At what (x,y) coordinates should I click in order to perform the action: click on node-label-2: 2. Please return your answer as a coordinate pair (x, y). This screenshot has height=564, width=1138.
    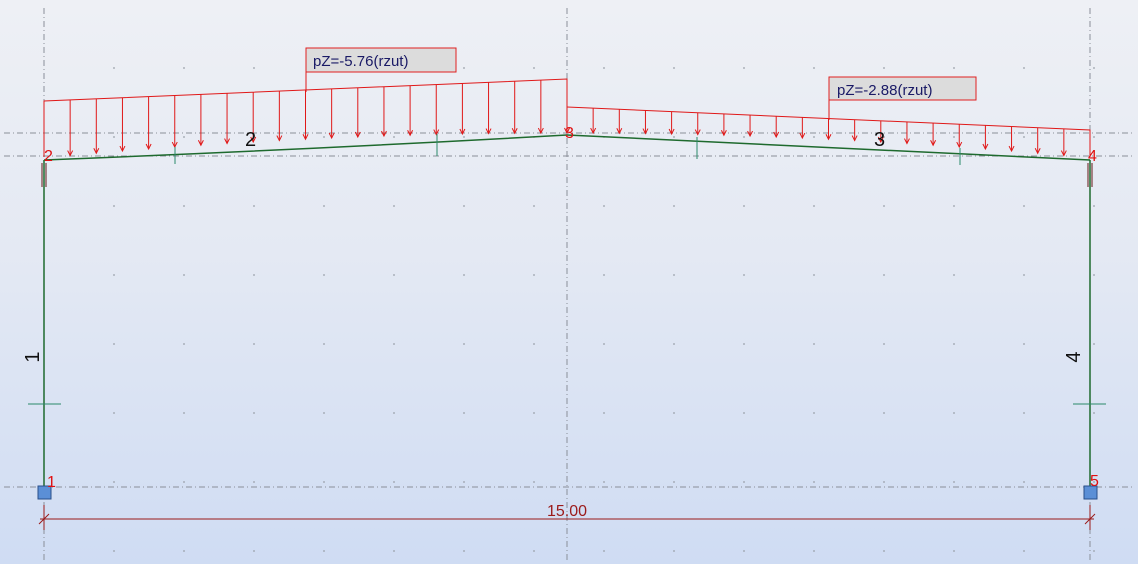
    Looking at the image, I should click on (48, 156).